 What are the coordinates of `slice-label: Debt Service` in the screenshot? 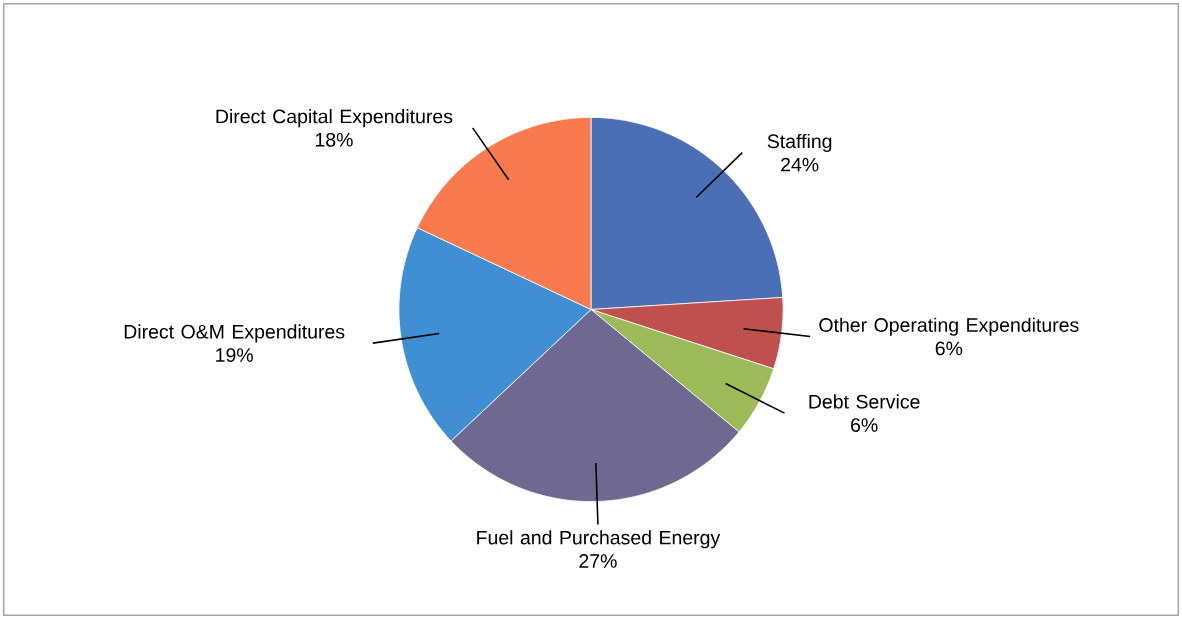 It's located at (864, 401).